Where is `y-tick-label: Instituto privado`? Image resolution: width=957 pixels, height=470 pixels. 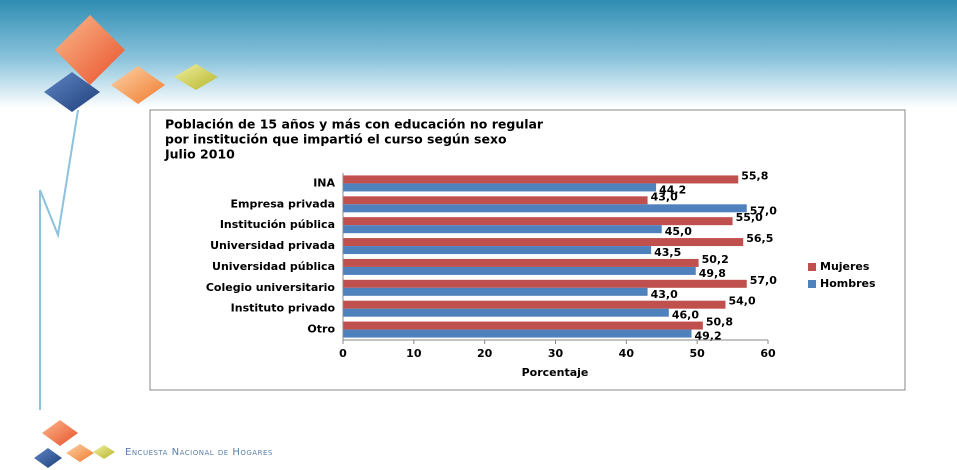 y-tick-label: Instituto privado is located at coordinates (283, 308).